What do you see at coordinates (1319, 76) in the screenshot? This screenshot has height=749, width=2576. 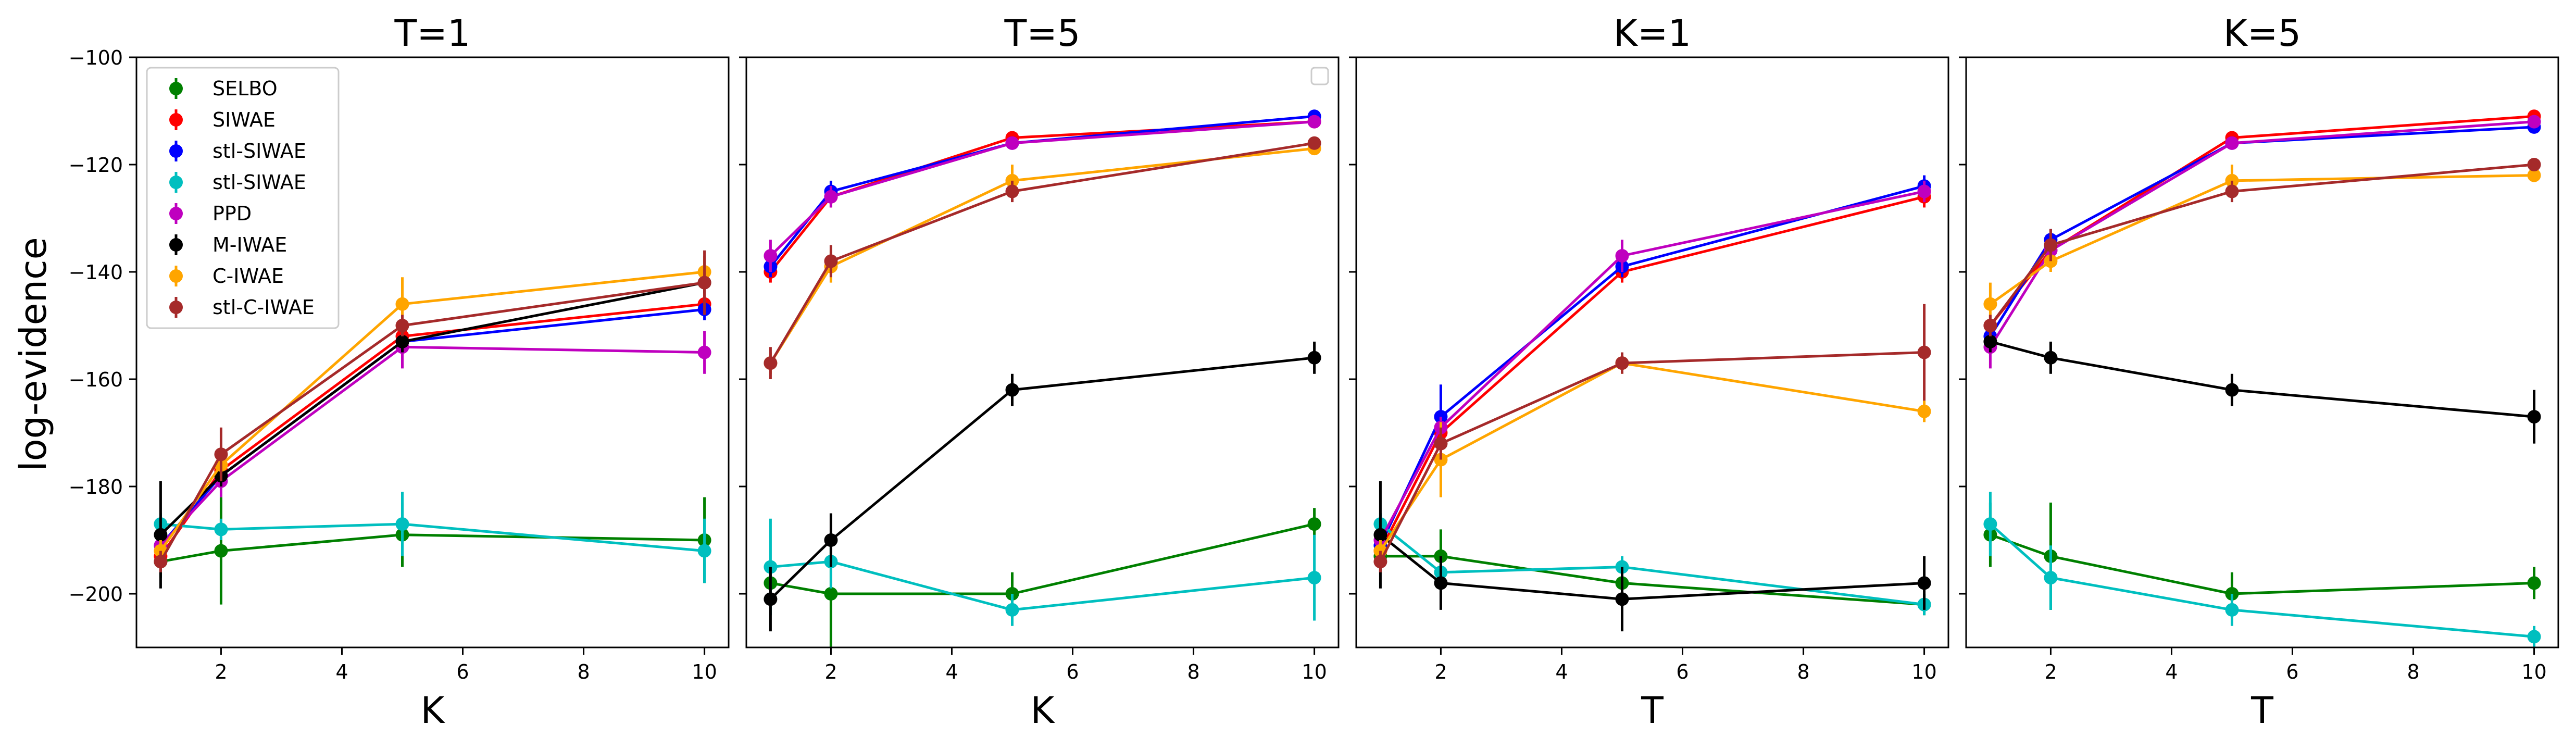 I see `legend-box-empty` at bounding box center [1319, 76].